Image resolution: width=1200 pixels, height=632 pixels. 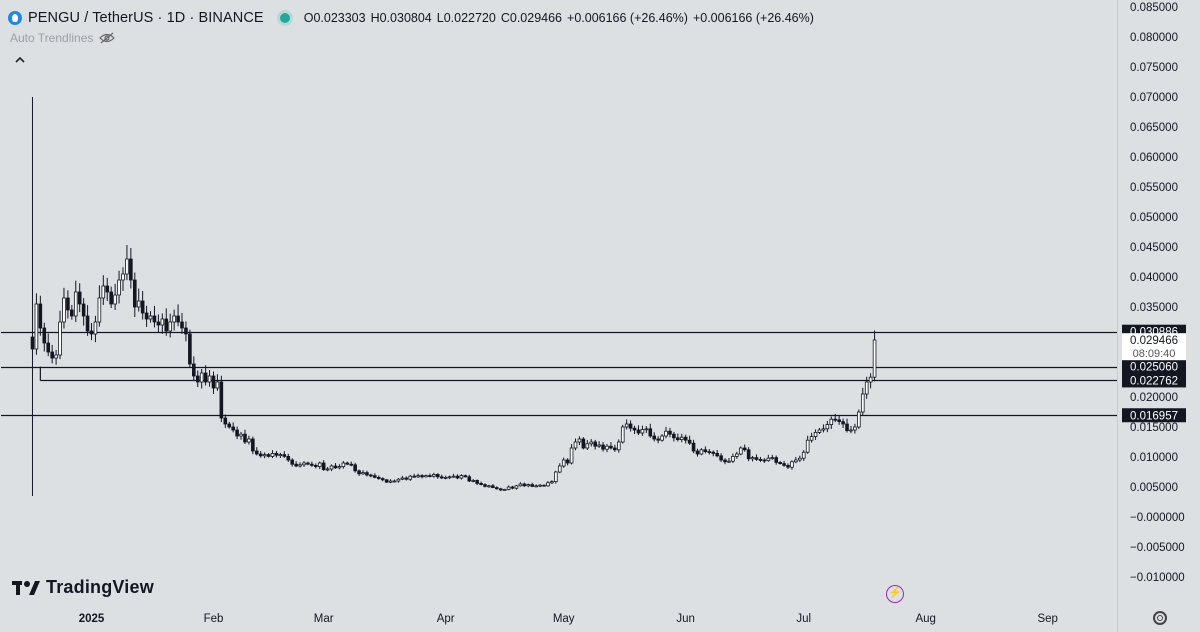 What do you see at coordinates (895, 594) in the screenshot?
I see `lightning-alert-icon: ⚡` at bounding box center [895, 594].